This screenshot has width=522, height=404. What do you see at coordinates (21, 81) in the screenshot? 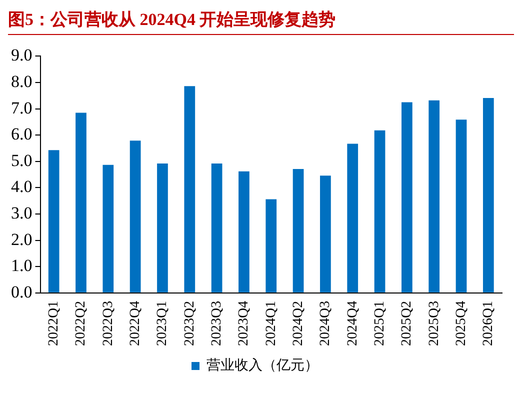
I see `y-tick-label: 8.0` at bounding box center [21, 81].